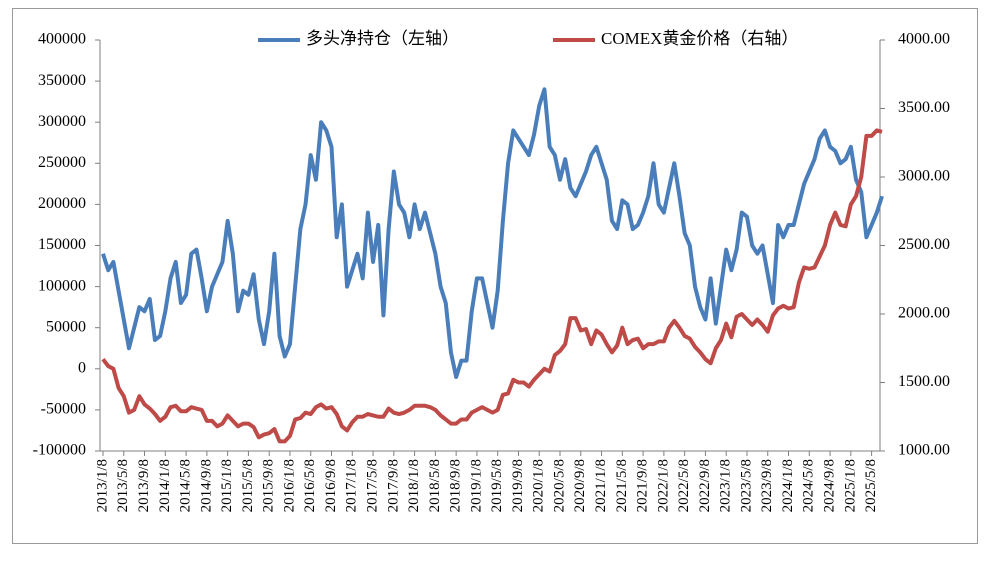  I want to click on x-tick-label: 2025/5/8, so click(871, 485).